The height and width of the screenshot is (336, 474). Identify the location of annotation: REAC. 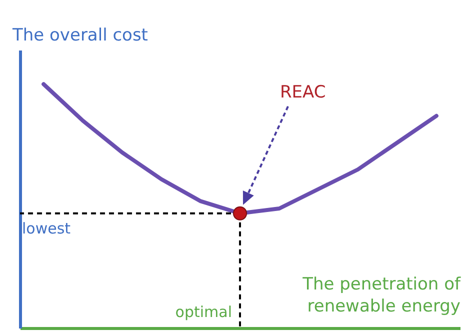
(303, 92).